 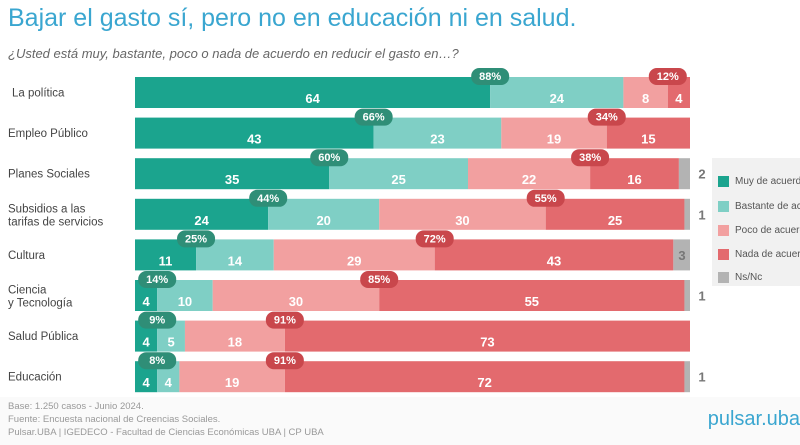 I want to click on total-label: 44%, so click(x=268, y=199).